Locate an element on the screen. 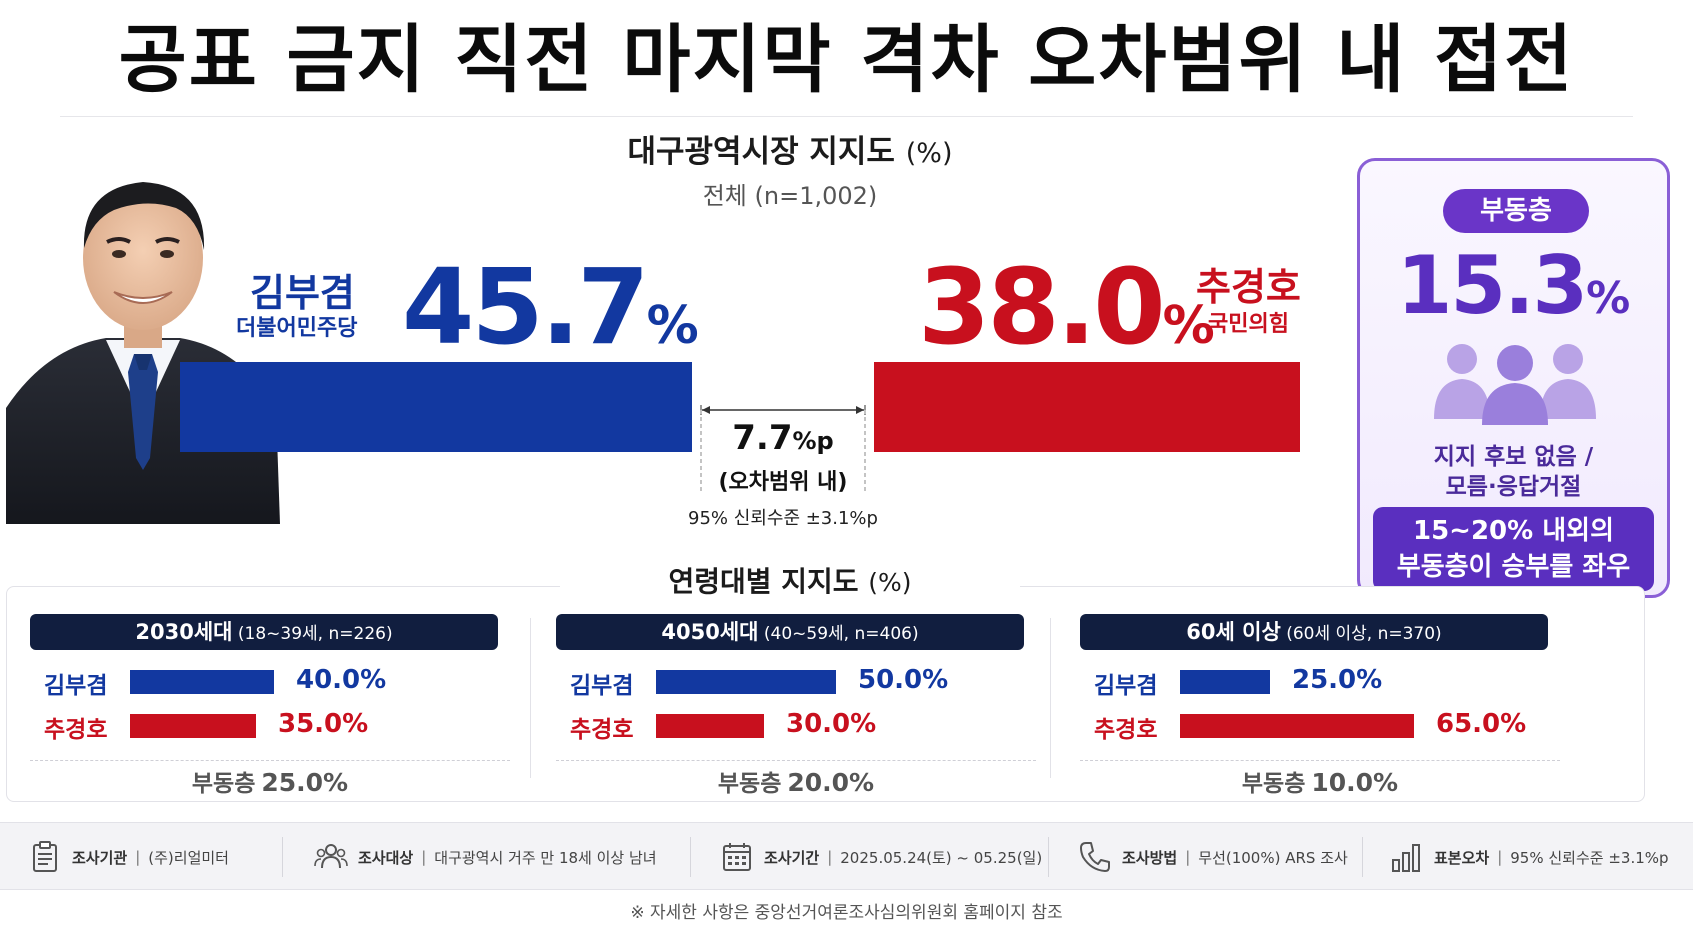 The height and width of the screenshot is (929, 1693). candidate-2-bar is located at coordinates (1087, 407).